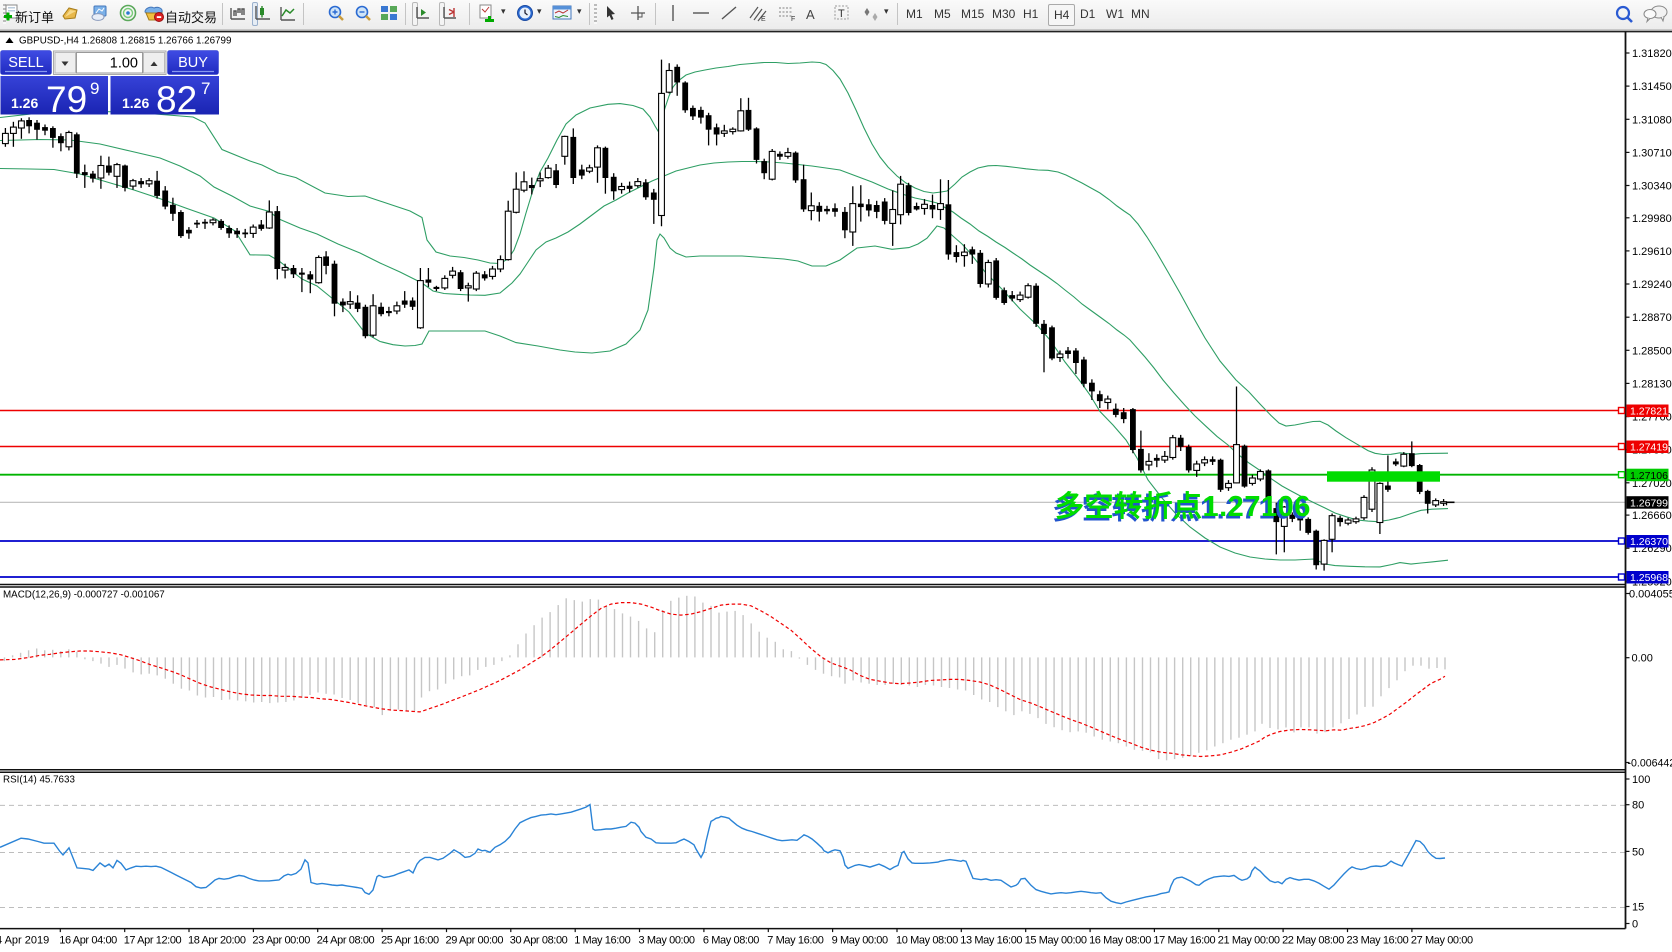 The image size is (1672, 952). Describe the element at coordinates (1638, 806) in the screenshot. I see `svg-text: 80` at that location.